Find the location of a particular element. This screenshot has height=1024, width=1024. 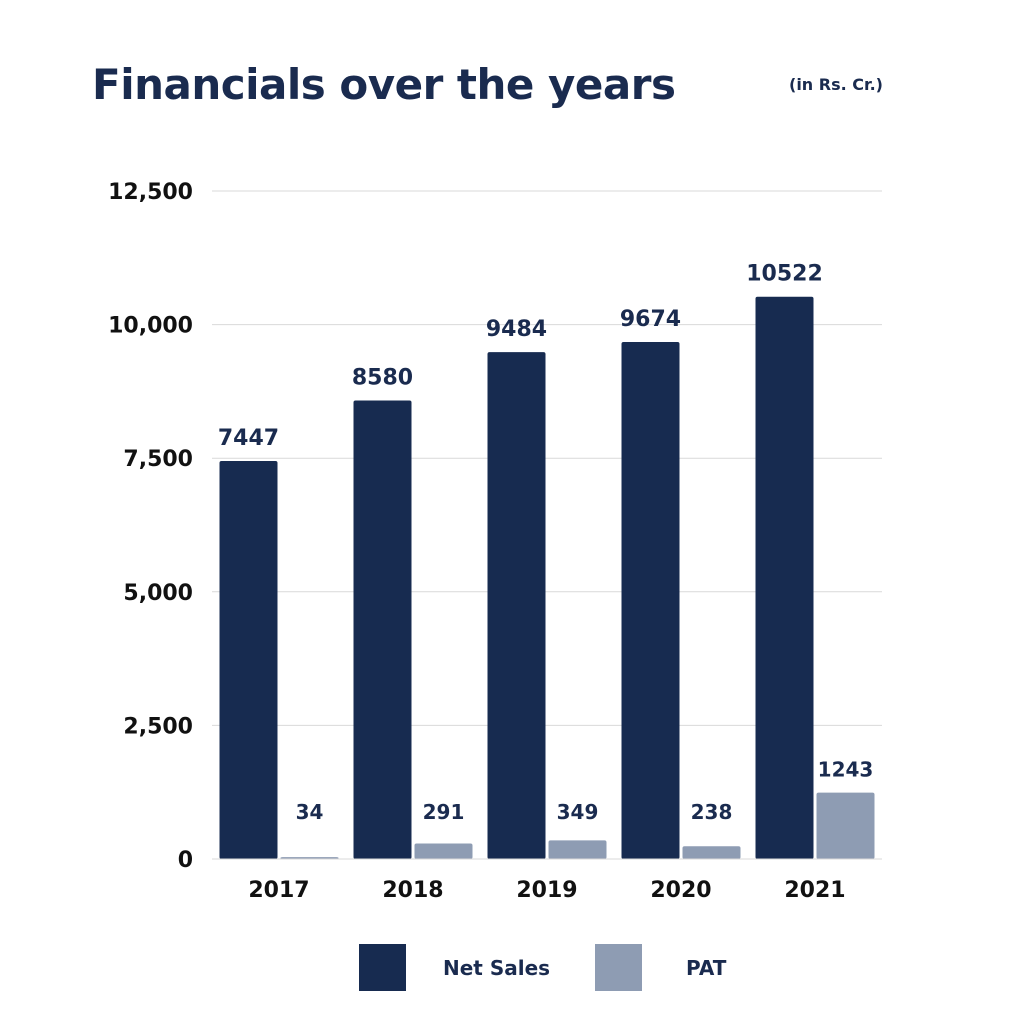

legend-swatch-pat is located at coordinates (618, 967).